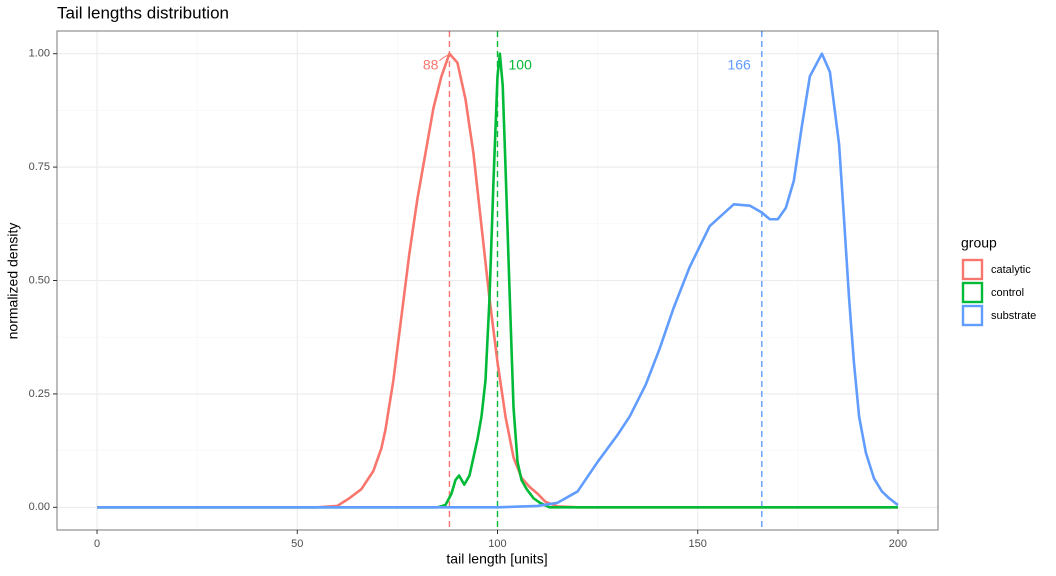 The width and height of the screenshot is (1056, 576). Describe the element at coordinates (39, 280) in the screenshot. I see `y-tick-label: 0.50` at that location.